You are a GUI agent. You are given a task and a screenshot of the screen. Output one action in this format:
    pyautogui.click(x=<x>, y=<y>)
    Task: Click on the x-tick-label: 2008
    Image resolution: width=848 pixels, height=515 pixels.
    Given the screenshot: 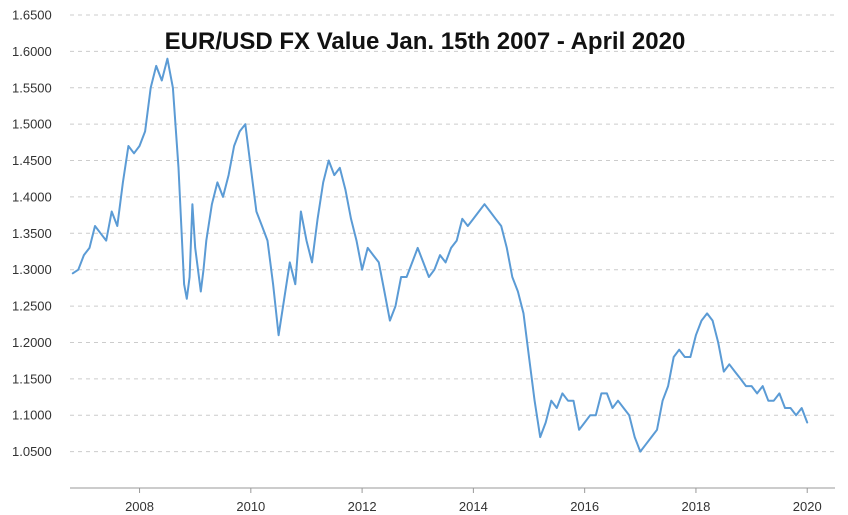 What is the action you would take?
    pyautogui.click(x=139, y=506)
    